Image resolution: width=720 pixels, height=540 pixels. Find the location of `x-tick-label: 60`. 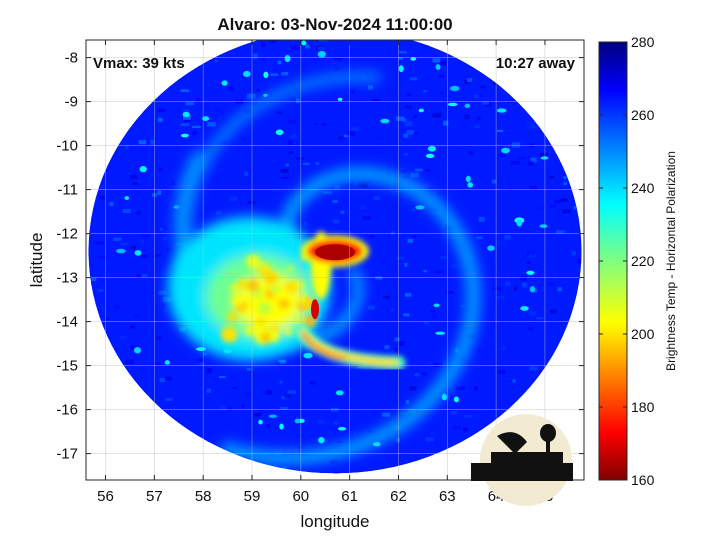

x-tick-label: 60 is located at coordinates (300, 496).